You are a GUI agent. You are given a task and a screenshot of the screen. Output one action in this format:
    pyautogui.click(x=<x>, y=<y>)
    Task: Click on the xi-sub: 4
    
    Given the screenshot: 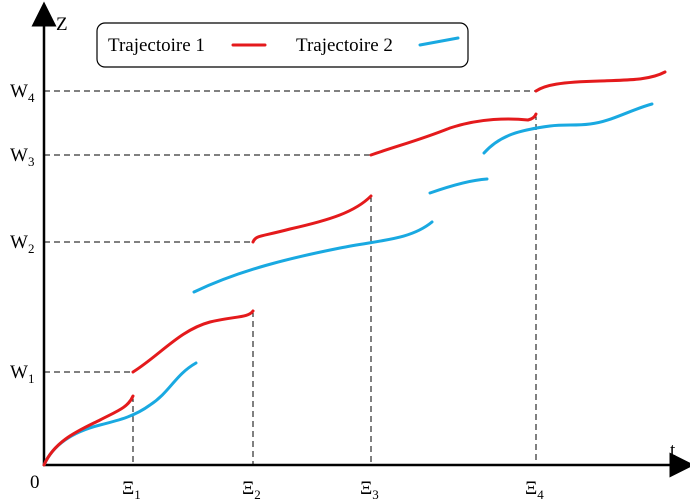 What is the action you would take?
    pyautogui.click(x=540, y=494)
    